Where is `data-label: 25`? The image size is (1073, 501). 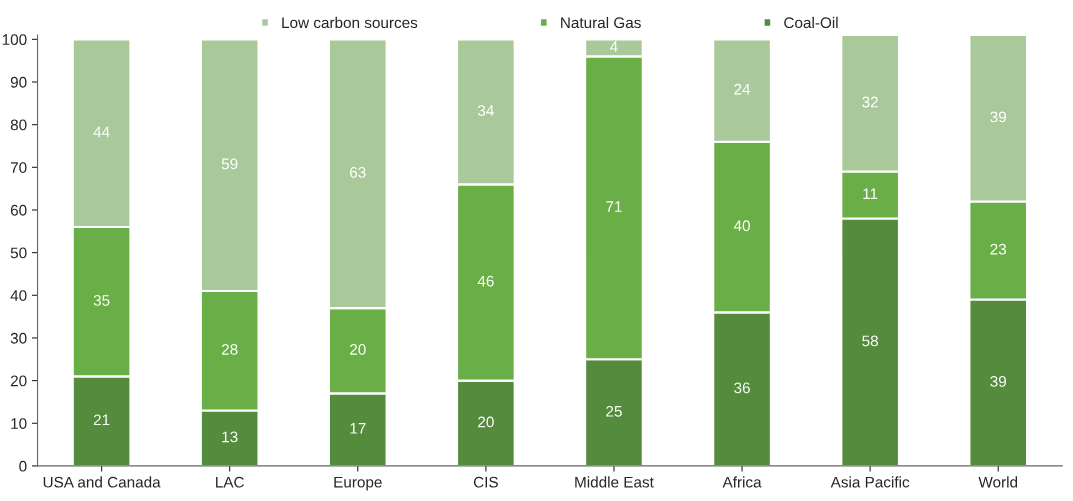
data-label: 25 is located at coordinates (614, 411).